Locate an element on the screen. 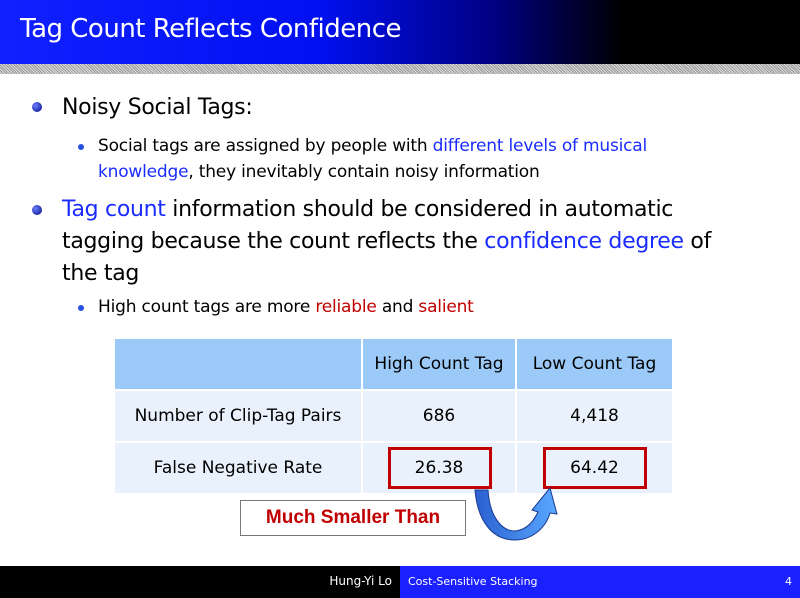  header-divider is located at coordinates (400, 69).